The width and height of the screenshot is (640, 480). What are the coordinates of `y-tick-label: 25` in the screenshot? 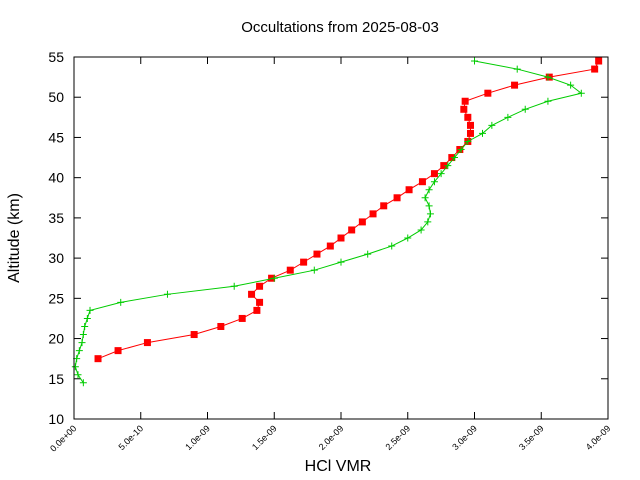 It's located at (56, 298).